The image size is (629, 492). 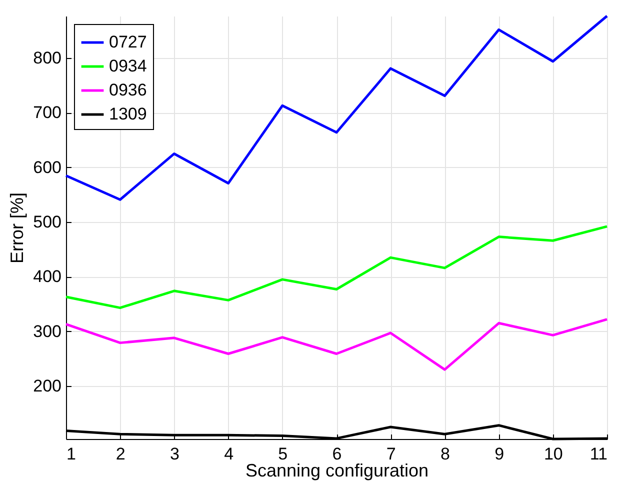 What do you see at coordinates (175, 454) in the screenshot?
I see `x-tick-label: 3` at bounding box center [175, 454].